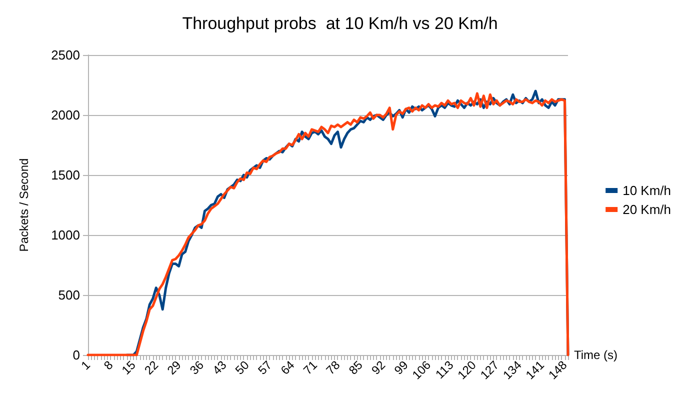 The height and width of the screenshot is (400, 680). What do you see at coordinates (310, 368) in the screenshot?
I see `x-tick-label: 71` at bounding box center [310, 368].